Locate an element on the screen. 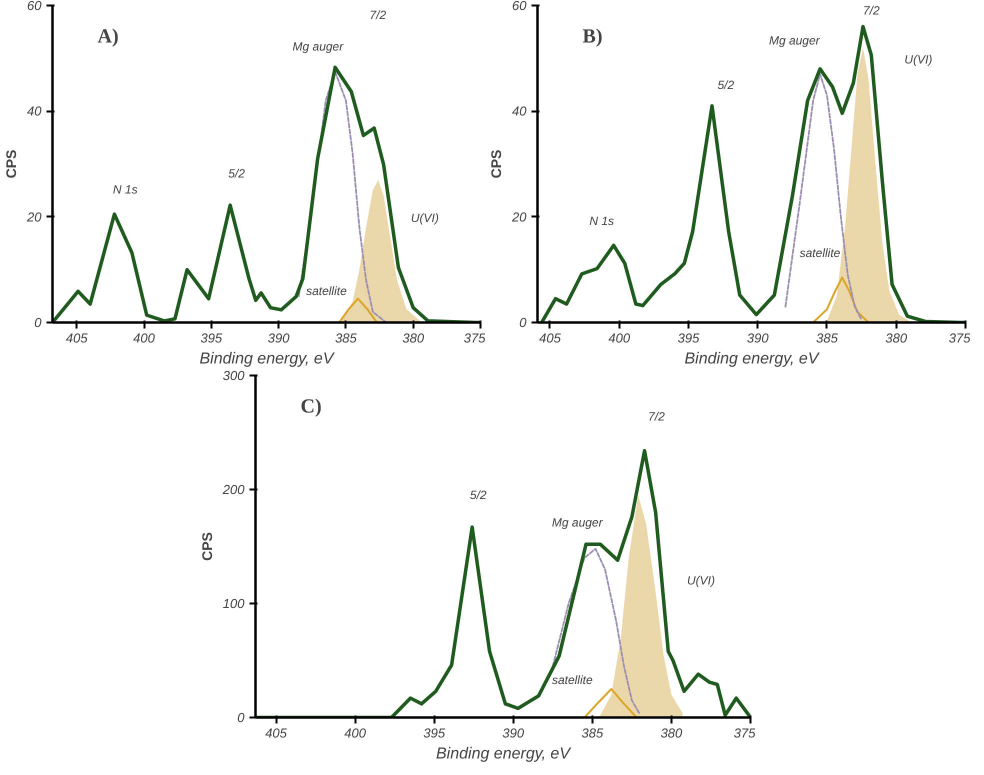  text: A) is located at coordinates (108, 37).